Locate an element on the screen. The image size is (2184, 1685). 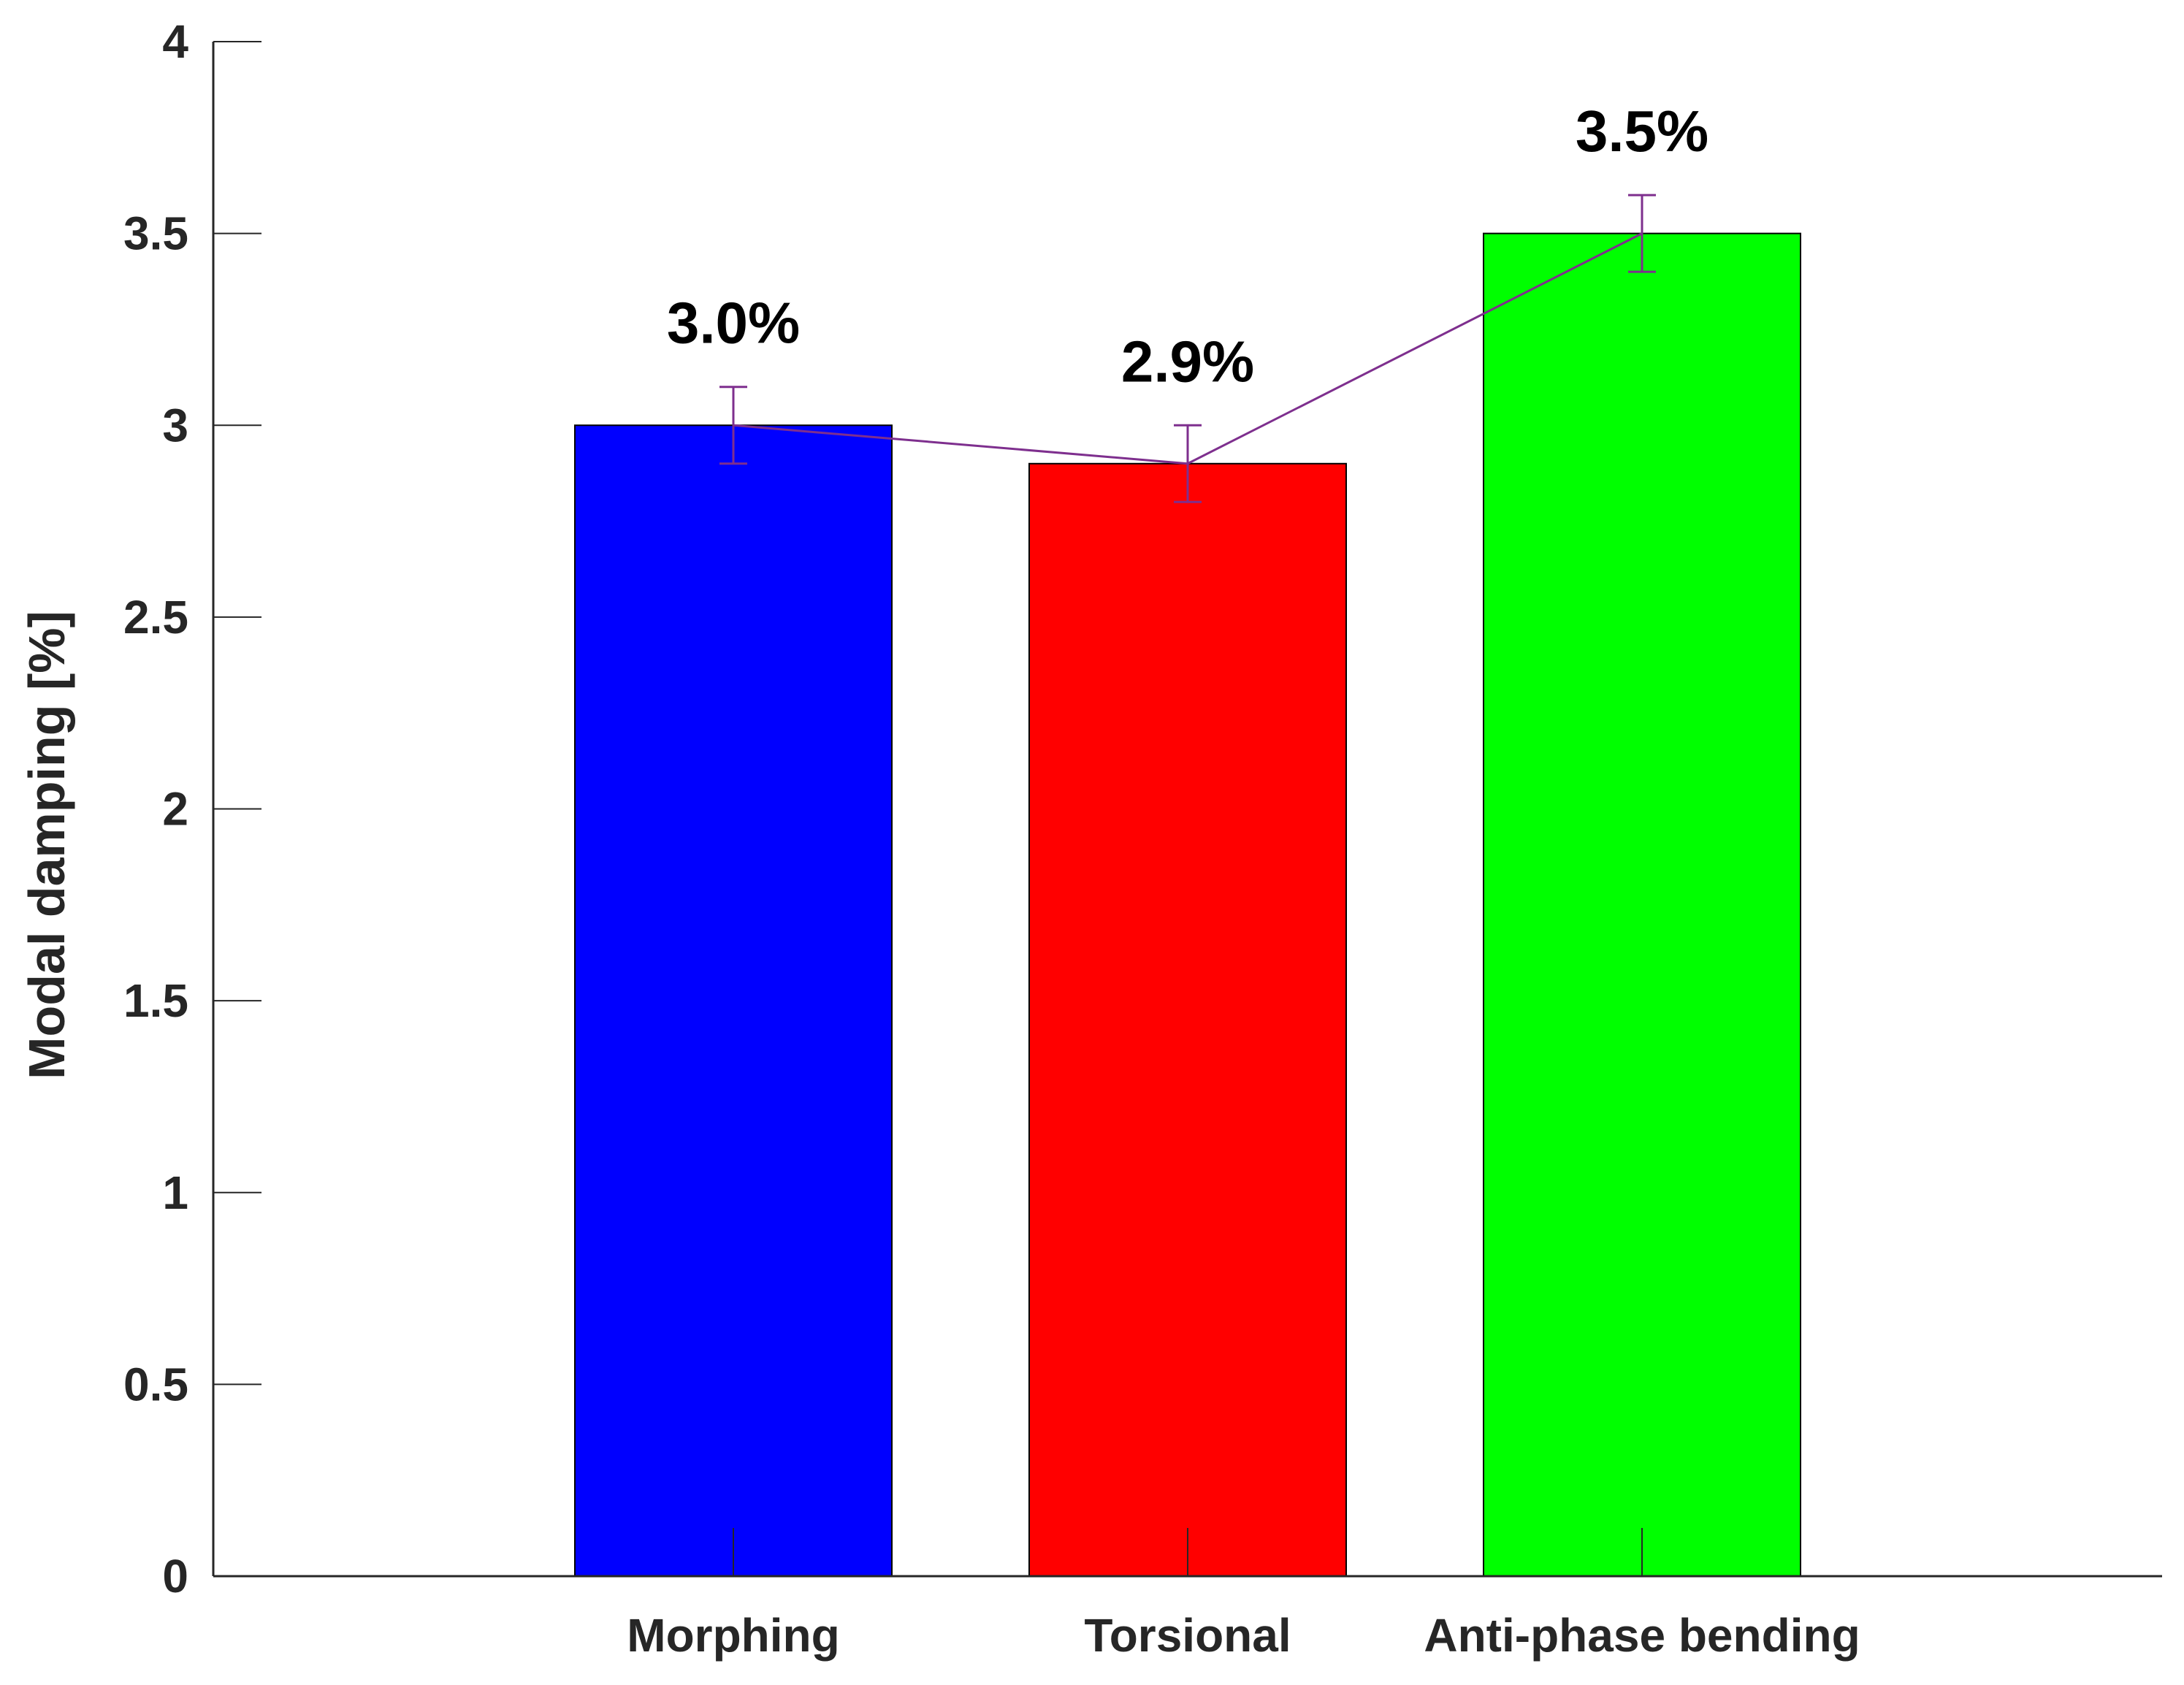
y-tick-label: 1 is located at coordinates (175, 1192).